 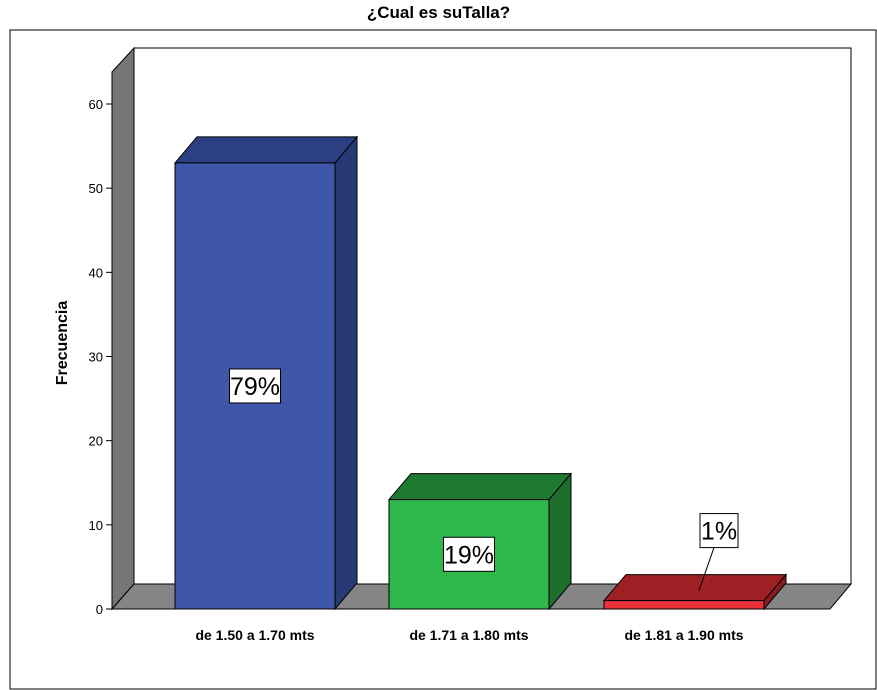 What do you see at coordinates (438, 12) in the screenshot?
I see `chart-title: ¿Cual es suTalla?` at bounding box center [438, 12].